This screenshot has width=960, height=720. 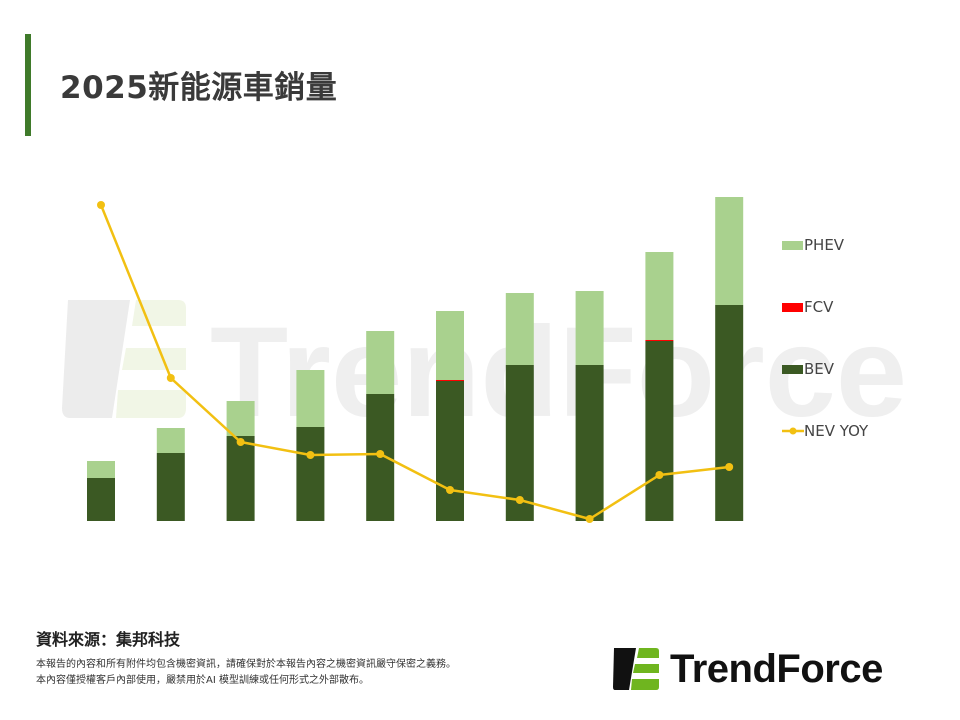 What do you see at coordinates (636, 669) in the screenshot?
I see `trendforce-logo-icon` at bounding box center [636, 669].